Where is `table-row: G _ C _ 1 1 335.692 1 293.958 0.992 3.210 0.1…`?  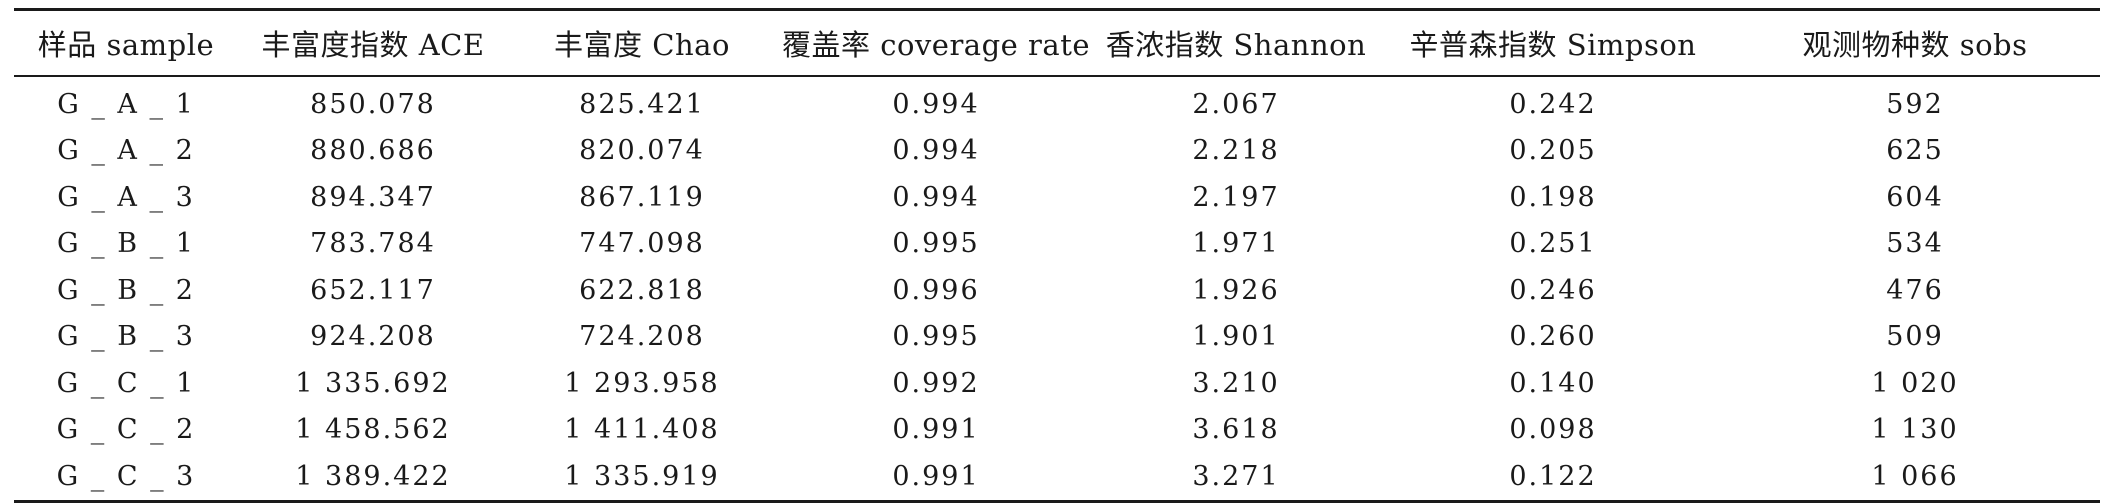
table-row: G _ C _ 1 1 335.692 1 293.958 0.992 3.210 0.1… is located at coordinates (1057, 383).